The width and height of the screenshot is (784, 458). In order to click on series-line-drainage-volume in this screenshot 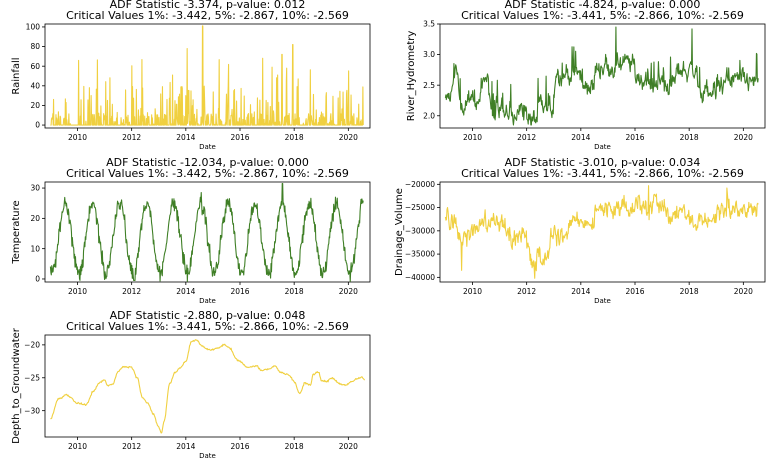, I will do `click(601, 232)`.